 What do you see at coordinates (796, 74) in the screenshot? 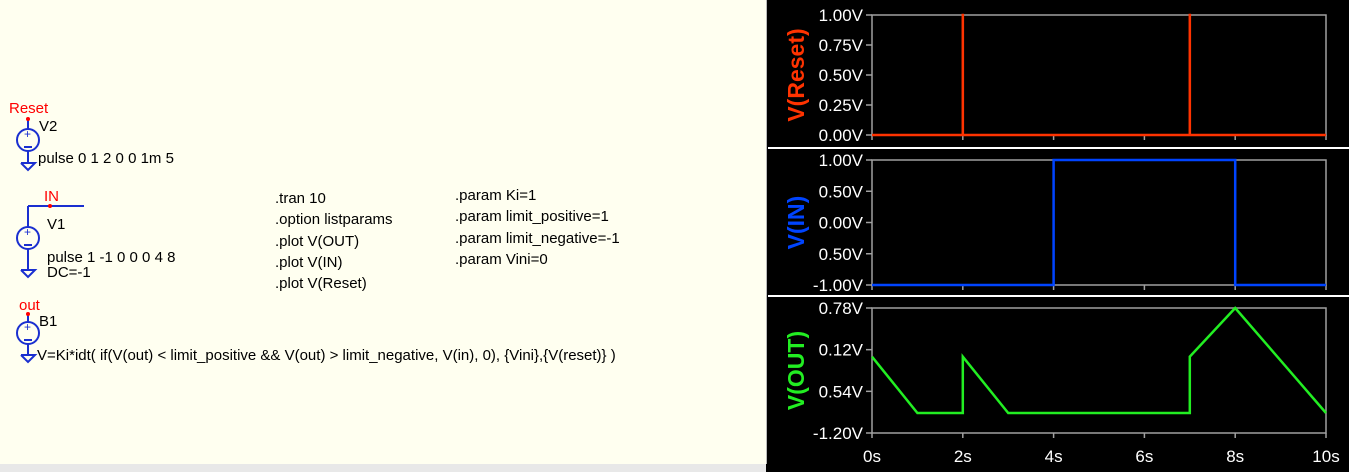
I see `trace-title-reset: V(Reset)` at bounding box center [796, 74].